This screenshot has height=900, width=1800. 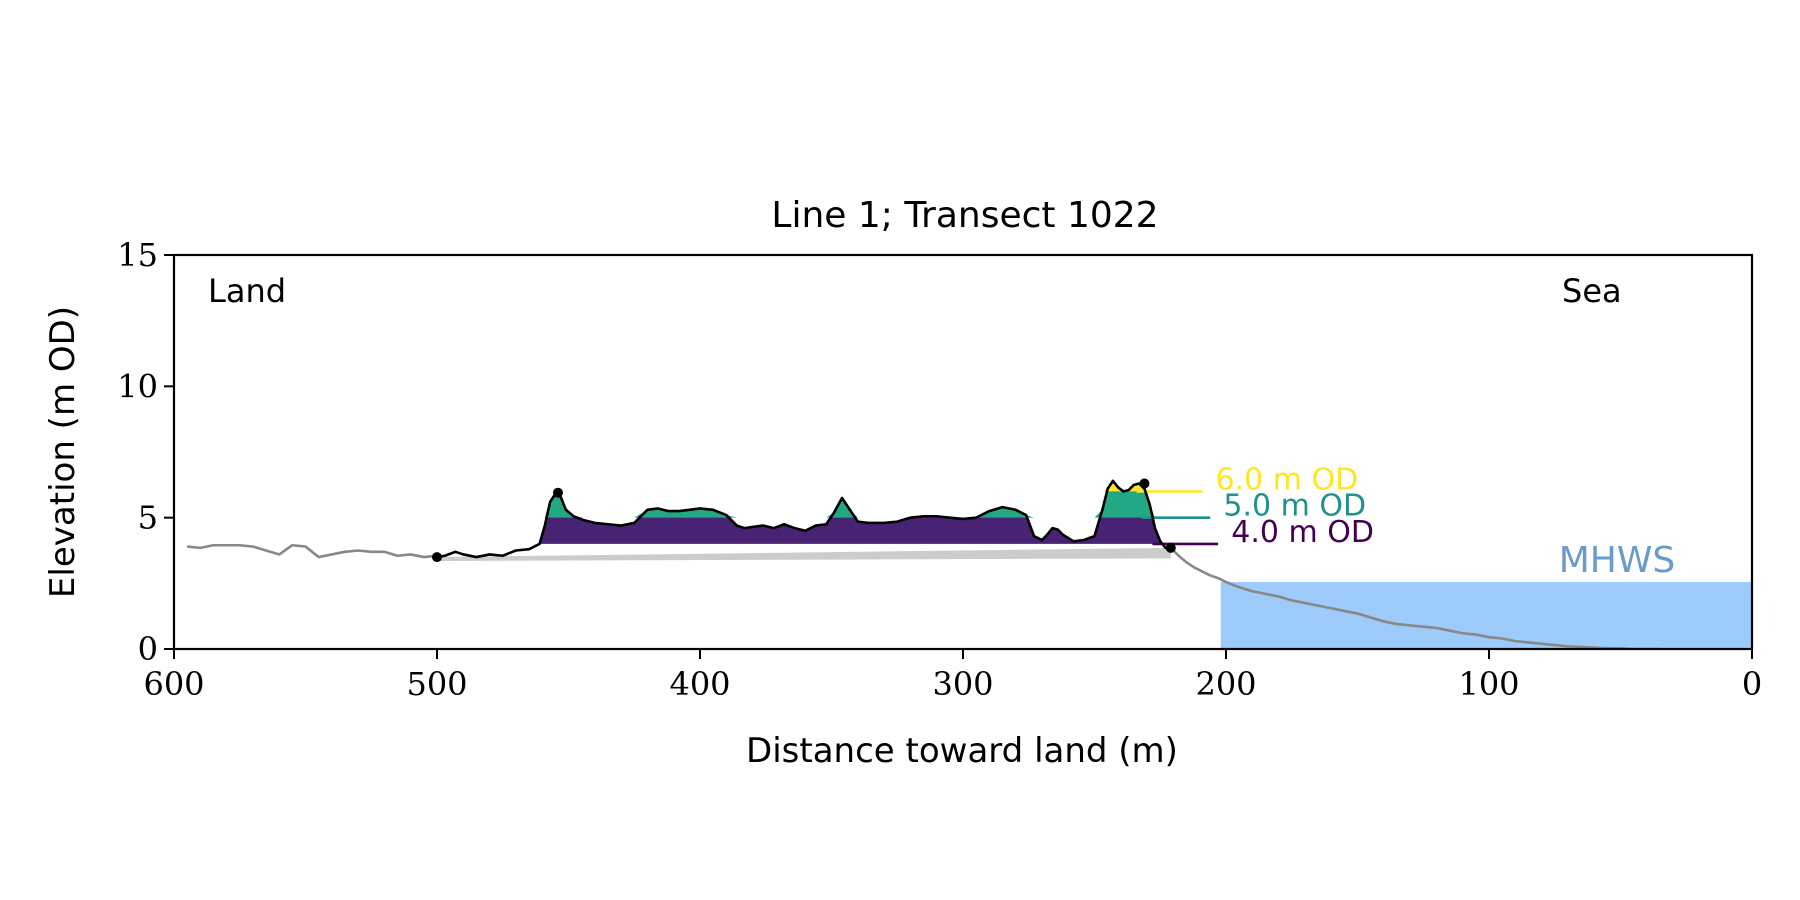 I want to click on y-tick-label: 10, so click(x=137, y=386).